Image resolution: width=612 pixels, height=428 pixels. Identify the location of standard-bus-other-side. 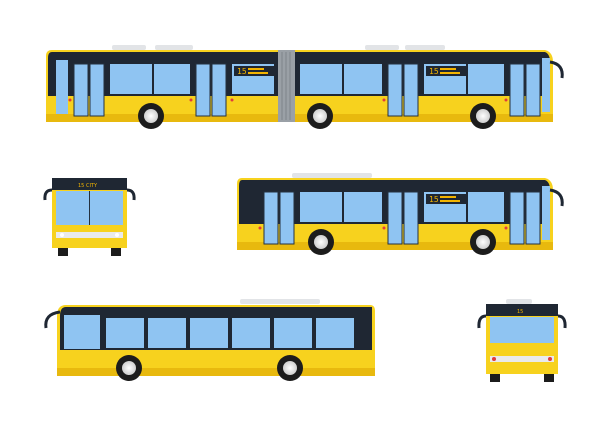
(209, 340).